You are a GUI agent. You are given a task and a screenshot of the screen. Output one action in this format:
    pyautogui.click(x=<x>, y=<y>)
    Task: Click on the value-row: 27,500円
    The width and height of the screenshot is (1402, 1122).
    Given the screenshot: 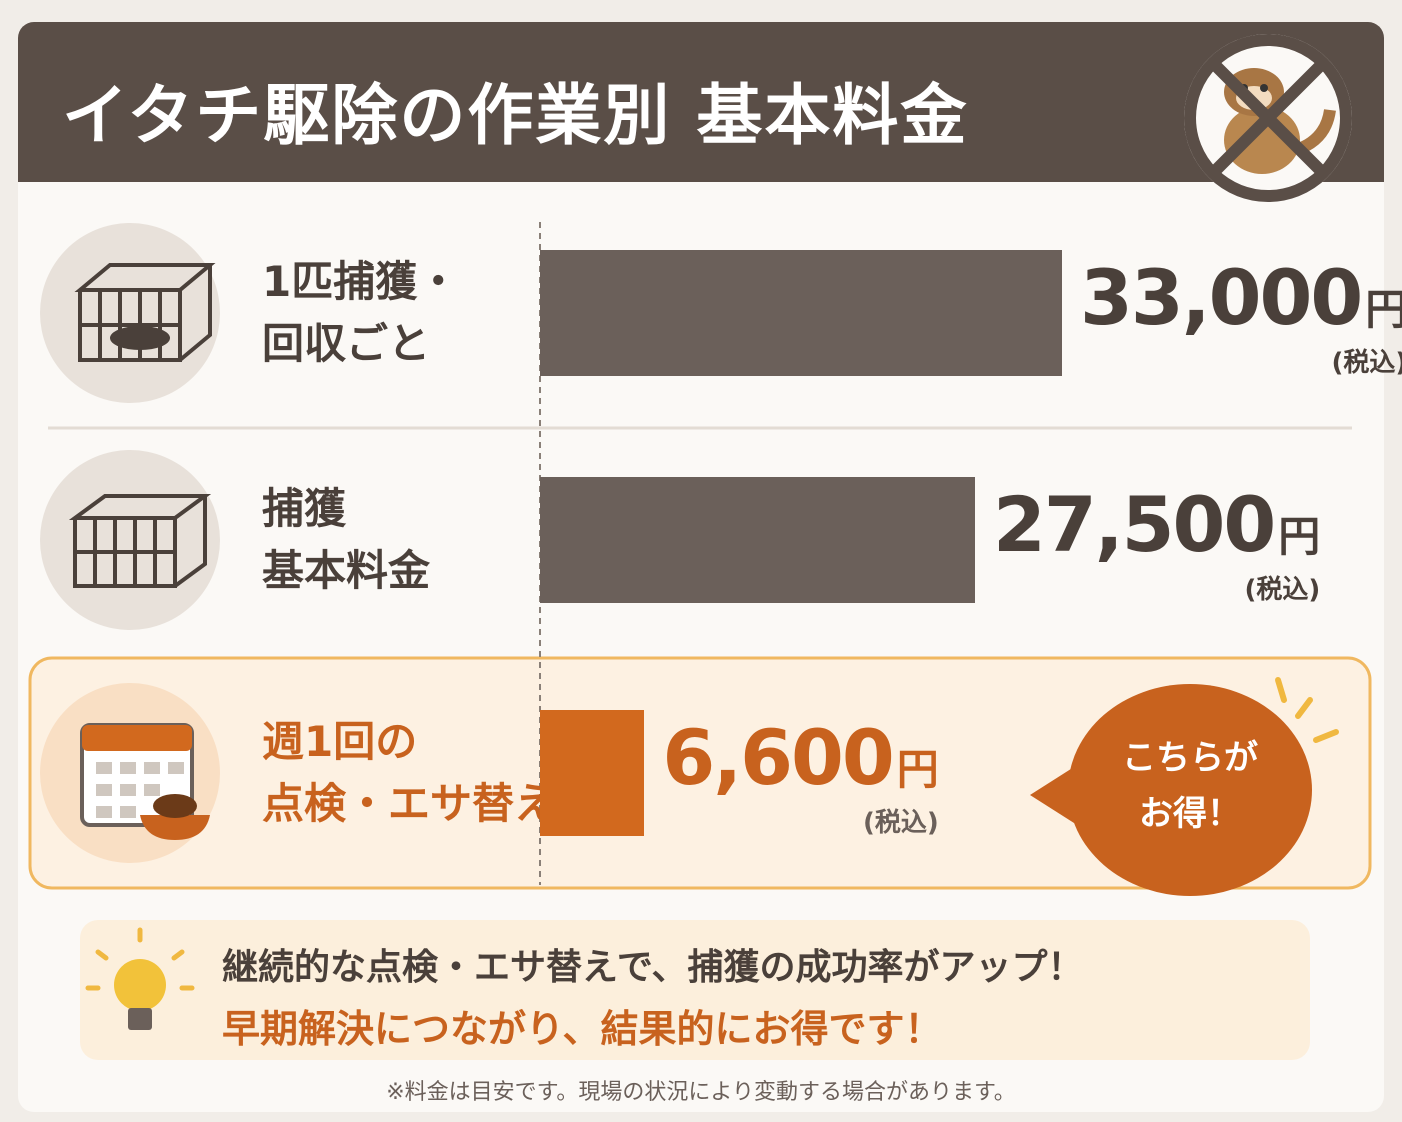 What is the action you would take?
    pyautogui.click(x=1156, y=524)
    